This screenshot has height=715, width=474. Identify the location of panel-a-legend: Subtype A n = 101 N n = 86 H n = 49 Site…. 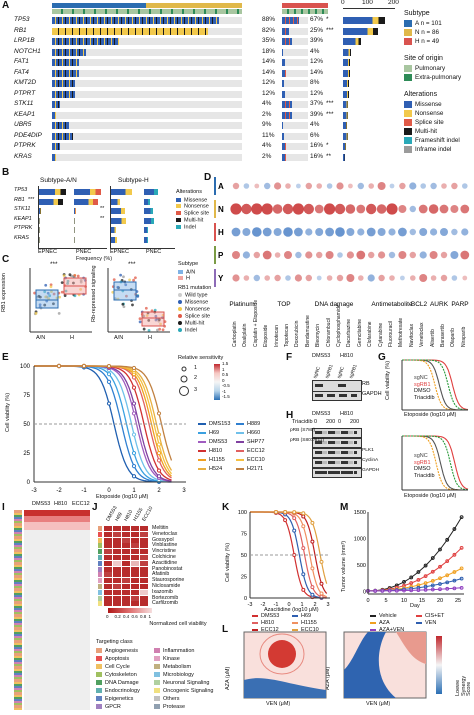
(439, 80).